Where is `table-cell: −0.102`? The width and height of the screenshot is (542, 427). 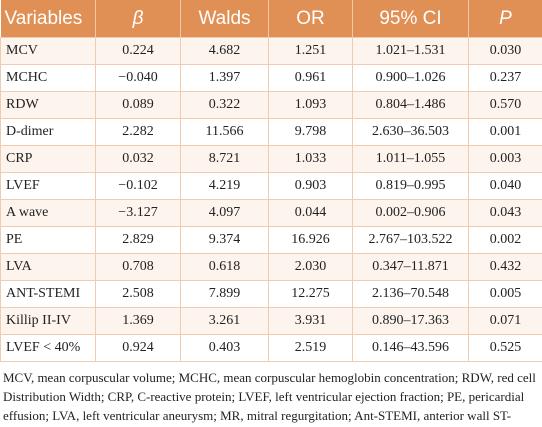 table-cell: −0.102 is located at coordinates (138, 186).